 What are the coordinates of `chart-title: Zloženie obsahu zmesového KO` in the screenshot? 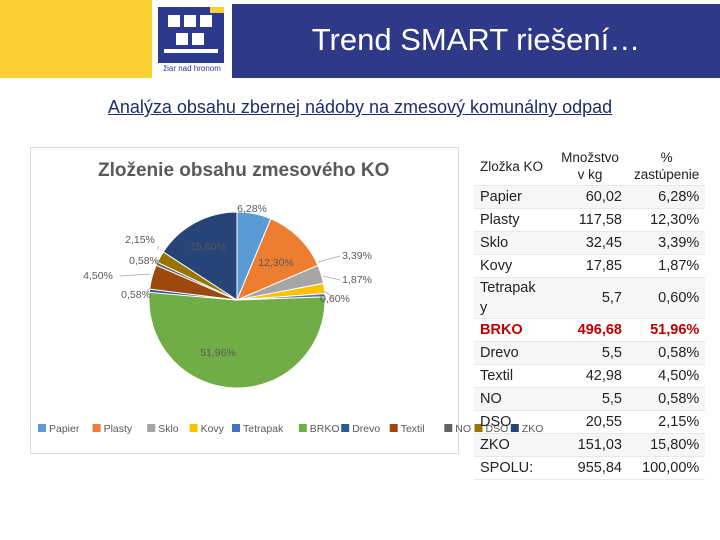 It's located at (244, 170).